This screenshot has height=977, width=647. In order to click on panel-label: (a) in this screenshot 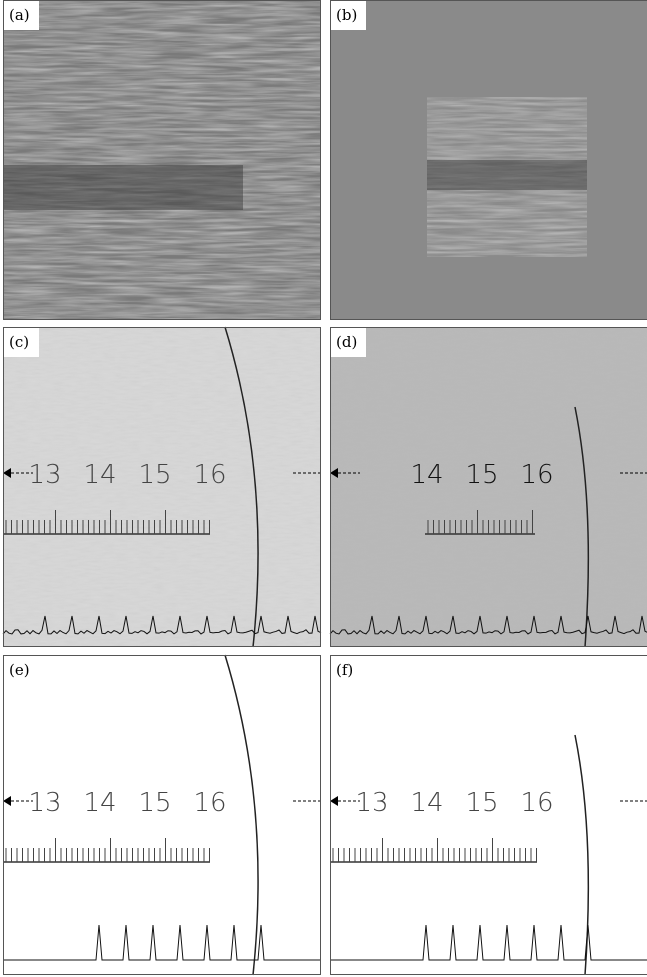, I will do `click(19, 15)`.